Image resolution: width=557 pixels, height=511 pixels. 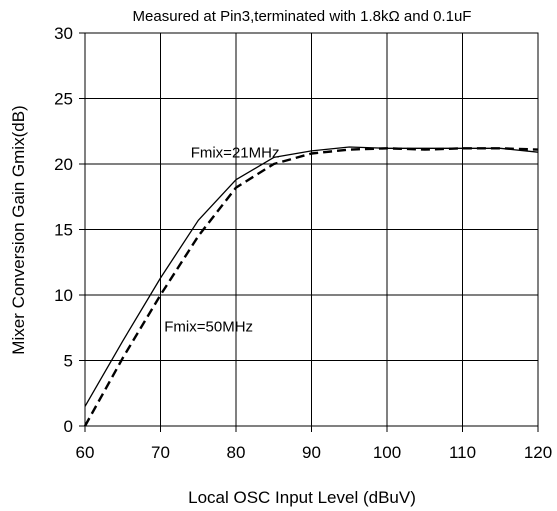 What do you see at coordinates (236, 452) in the screenshot?
I see `x-tick-label: 80` at bounding box center [236, 452].